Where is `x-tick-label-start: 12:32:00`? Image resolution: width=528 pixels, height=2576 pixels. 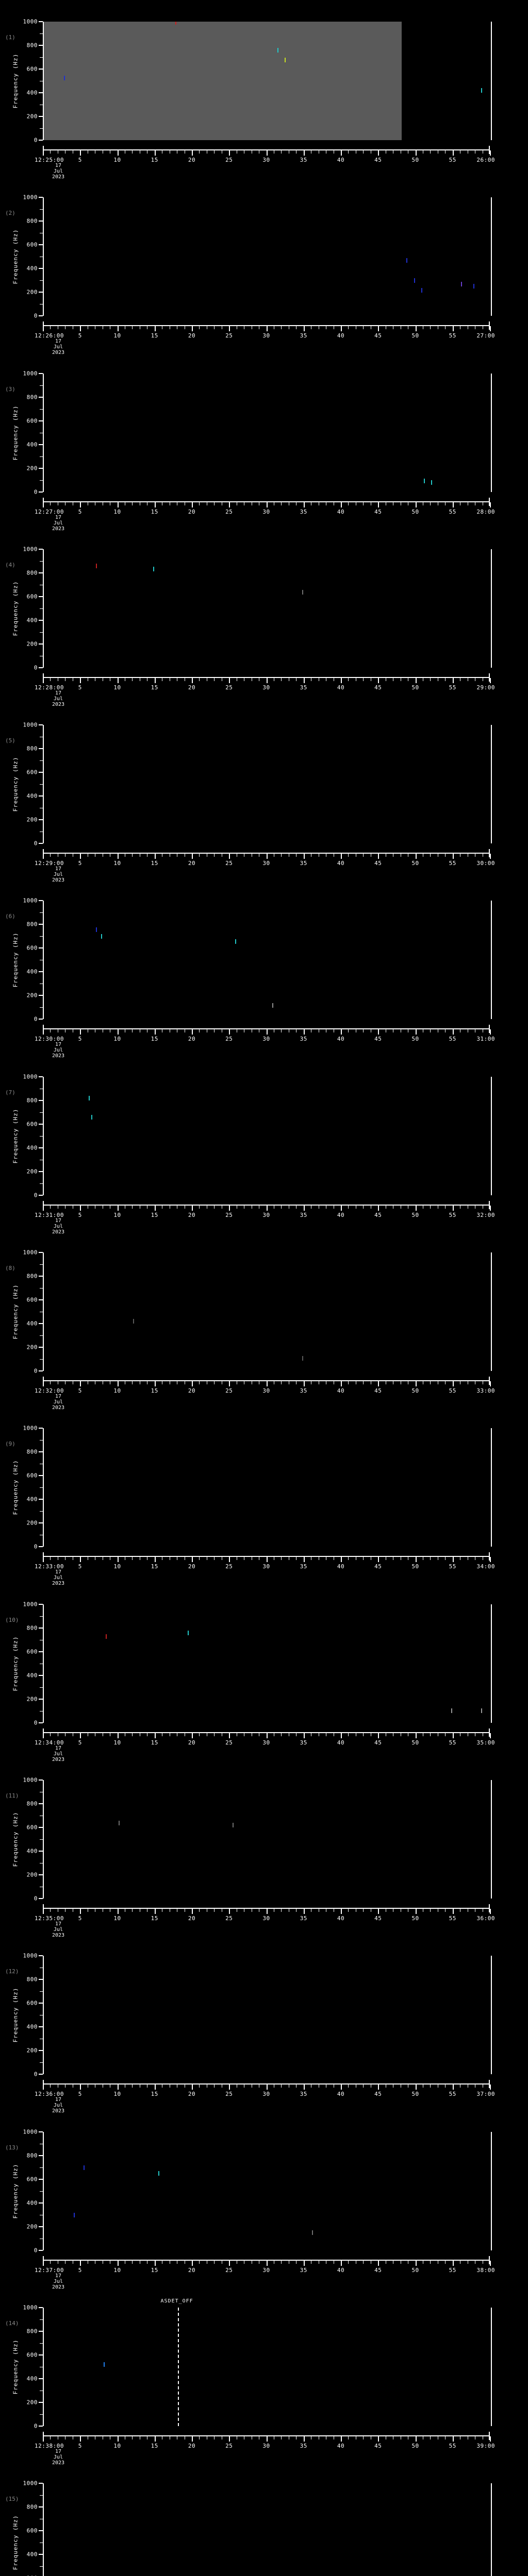 x-tick-label-start: 12:32:00 is located at coordinates (49, 1391).